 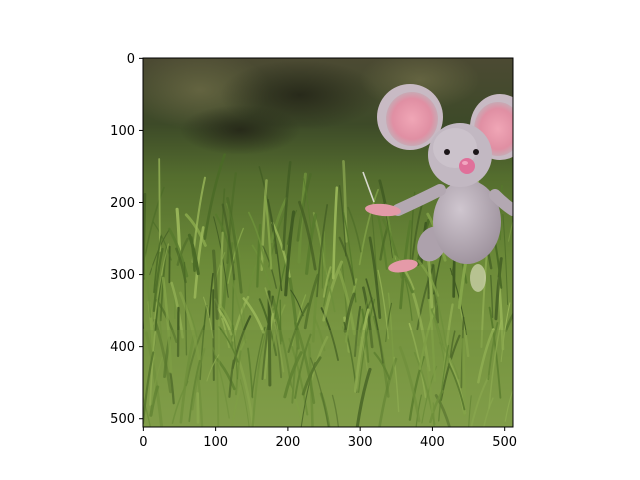 What do you see at coordinates (122, 203) in the screenshot?
I see `y-tick-label: 200` at bounding box center [122, 203].